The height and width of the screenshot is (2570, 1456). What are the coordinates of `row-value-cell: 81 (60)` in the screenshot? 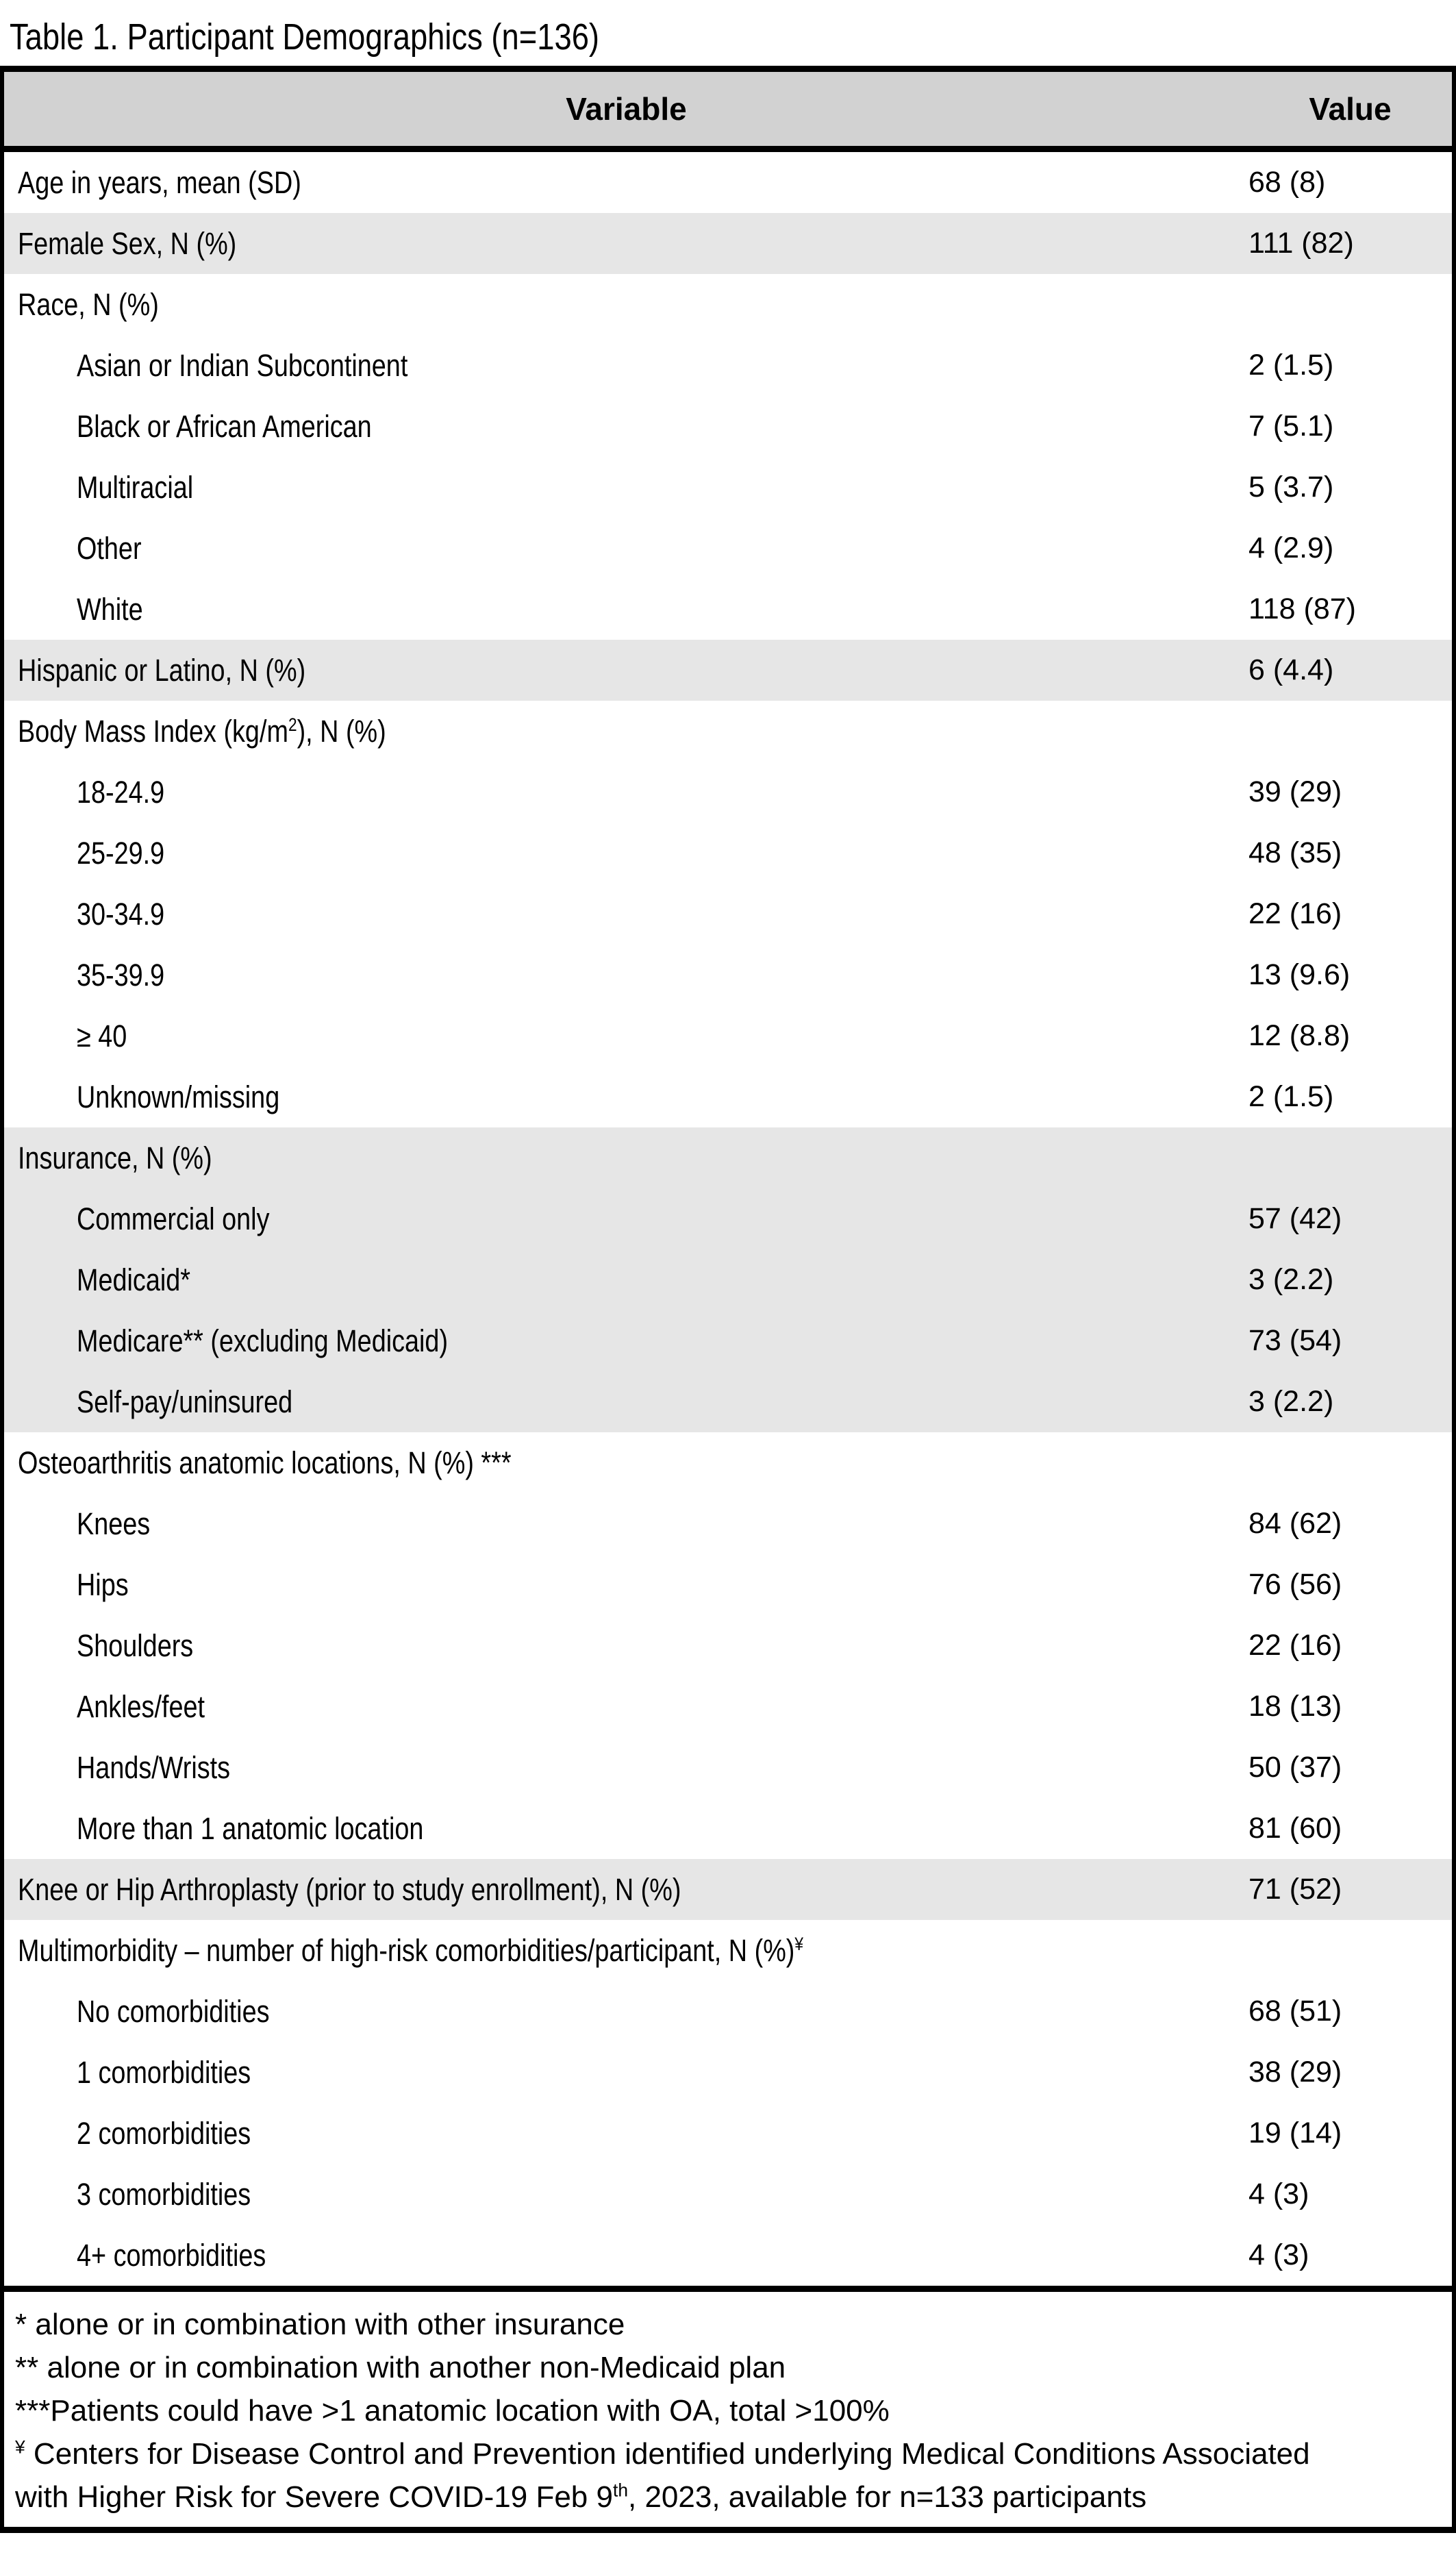 It's located at (1350, 1828).